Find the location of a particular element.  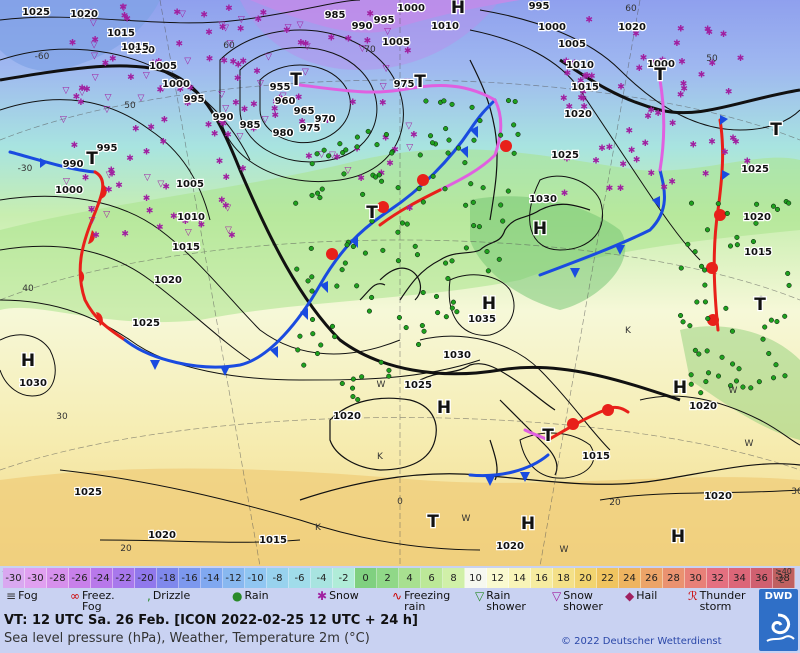

temp-scale-cell: 24 is located at coordinates (630, 578).